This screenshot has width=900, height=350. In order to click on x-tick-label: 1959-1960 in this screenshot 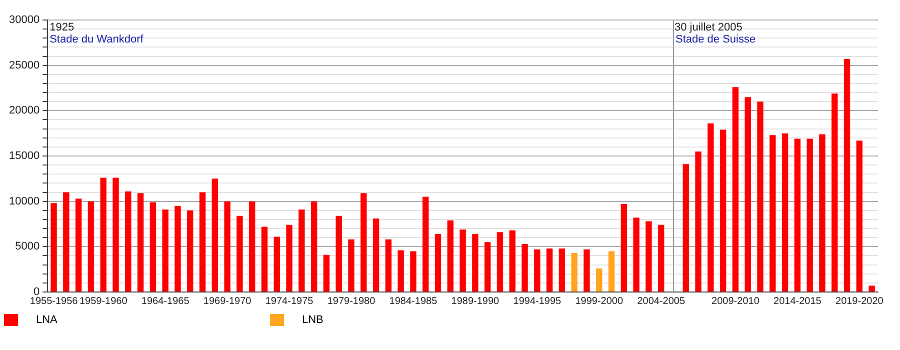, I will do `click(103, 301)`.